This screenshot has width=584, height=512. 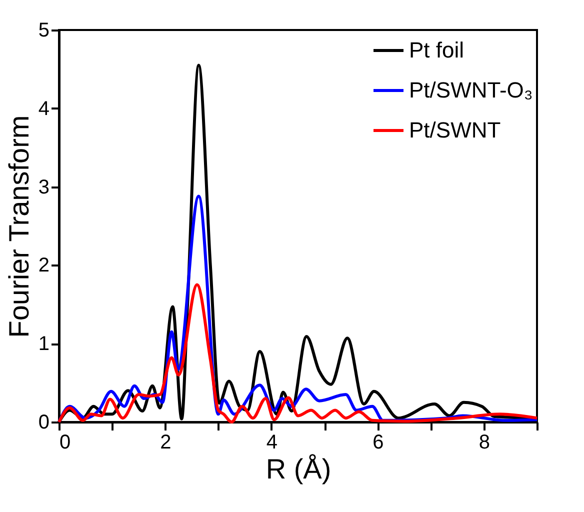 I want to click on y-tick-label: 5, so click(x=44, y=31).